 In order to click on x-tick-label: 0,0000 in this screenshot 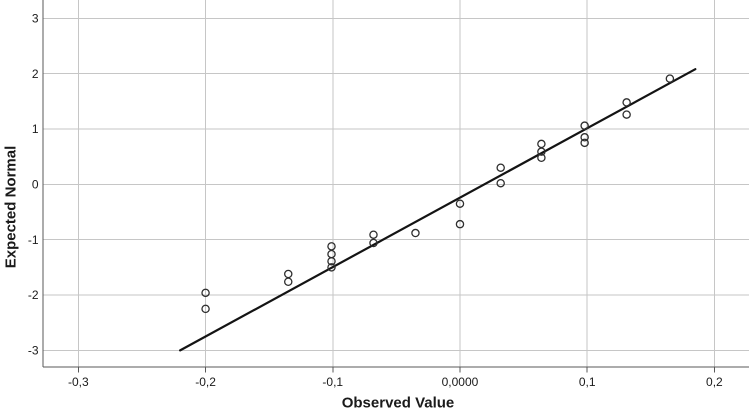, I will do `click(460, 382)`.